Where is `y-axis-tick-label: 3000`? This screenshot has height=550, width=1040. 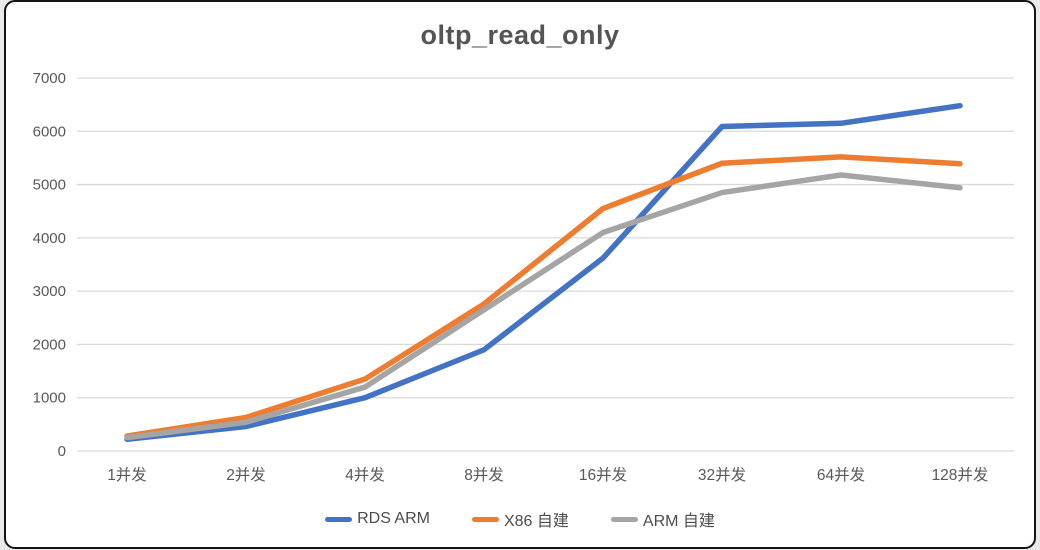
y-axis-tick-label: 3000 is located at coordinates (49, 291).